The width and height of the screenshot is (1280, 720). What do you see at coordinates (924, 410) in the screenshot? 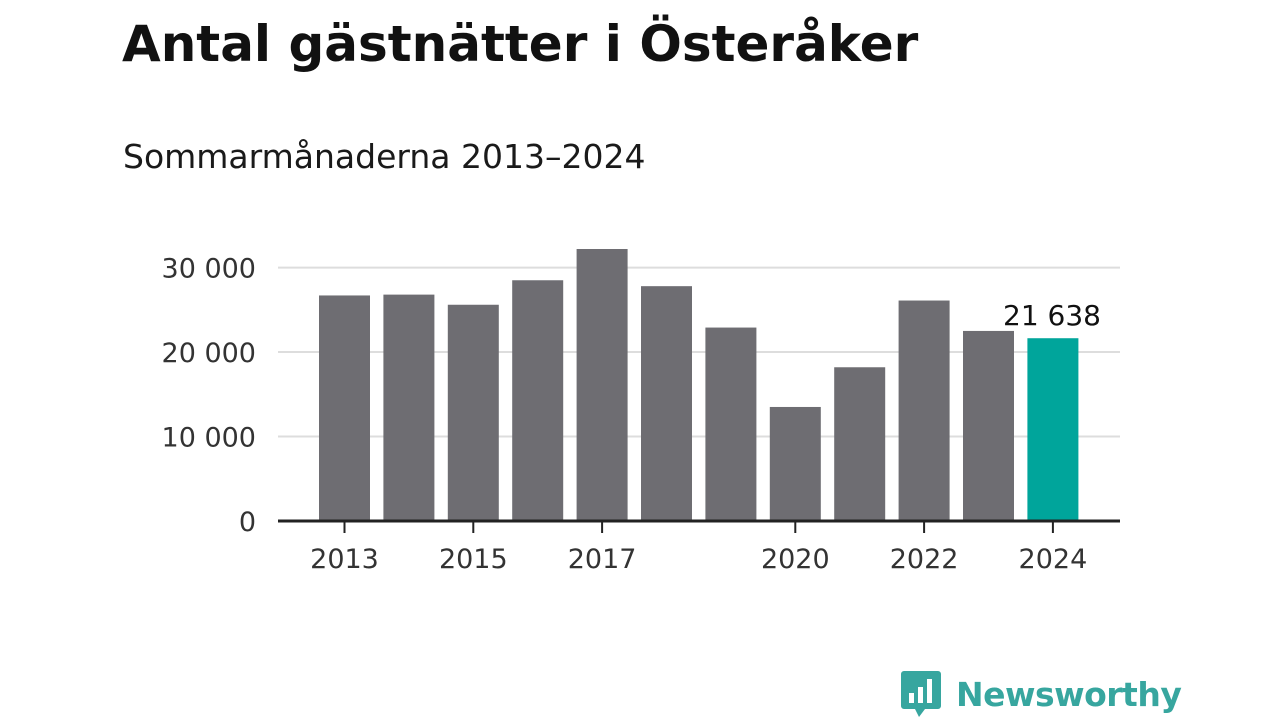
I see `bar-2022` at bounding box center [924, 410].